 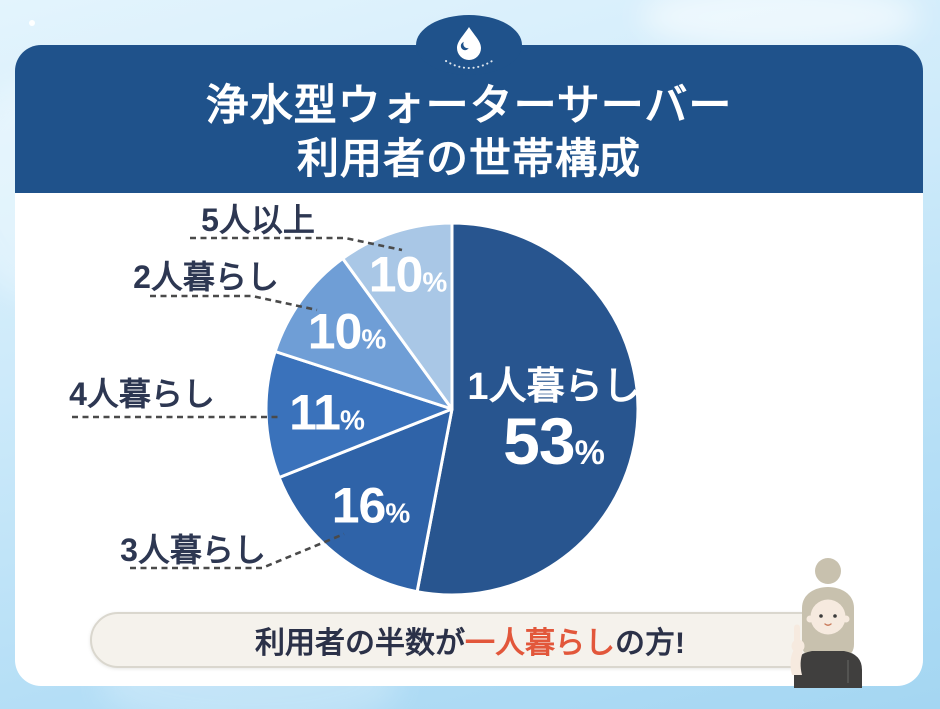 What do you see at coordinates (142, 394) in the screenshot?
I see `label-4person: 4人暮らし` at bounding box center [142, 394].